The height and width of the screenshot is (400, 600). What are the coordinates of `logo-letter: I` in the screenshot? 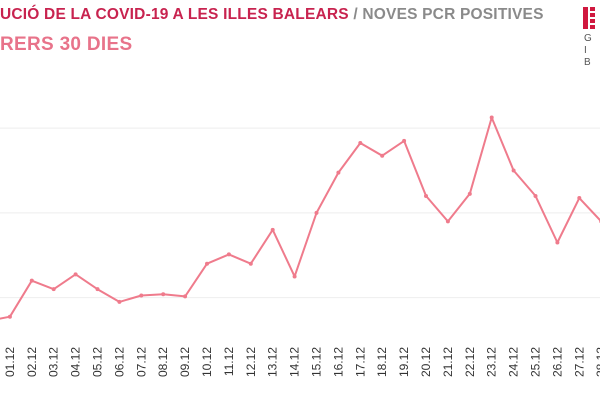 It's located at (585, 50).